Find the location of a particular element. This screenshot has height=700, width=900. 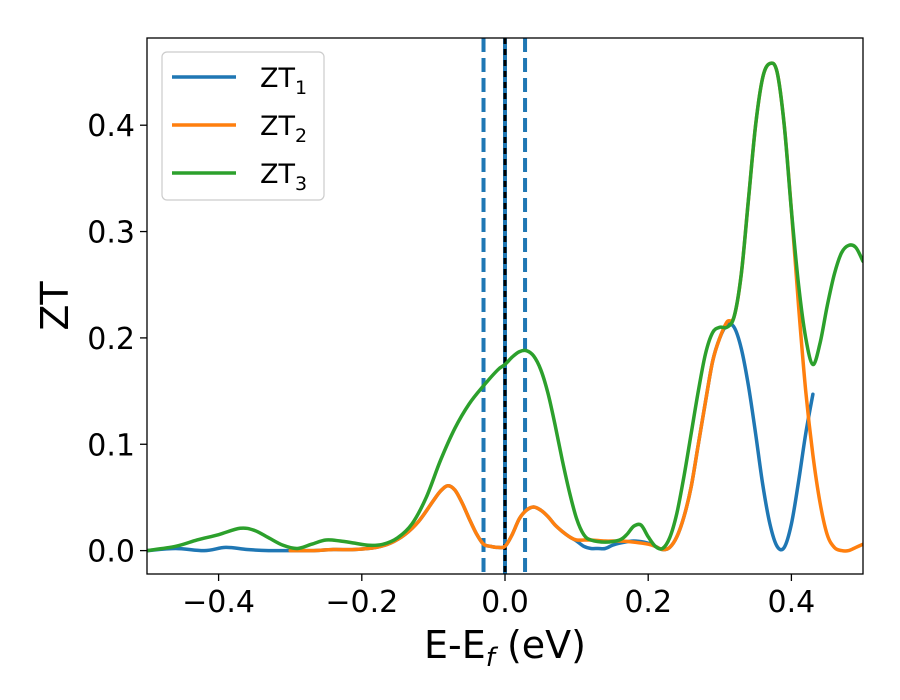

x-axis-label-unit: (eV) is located at coordinates (540, 645).